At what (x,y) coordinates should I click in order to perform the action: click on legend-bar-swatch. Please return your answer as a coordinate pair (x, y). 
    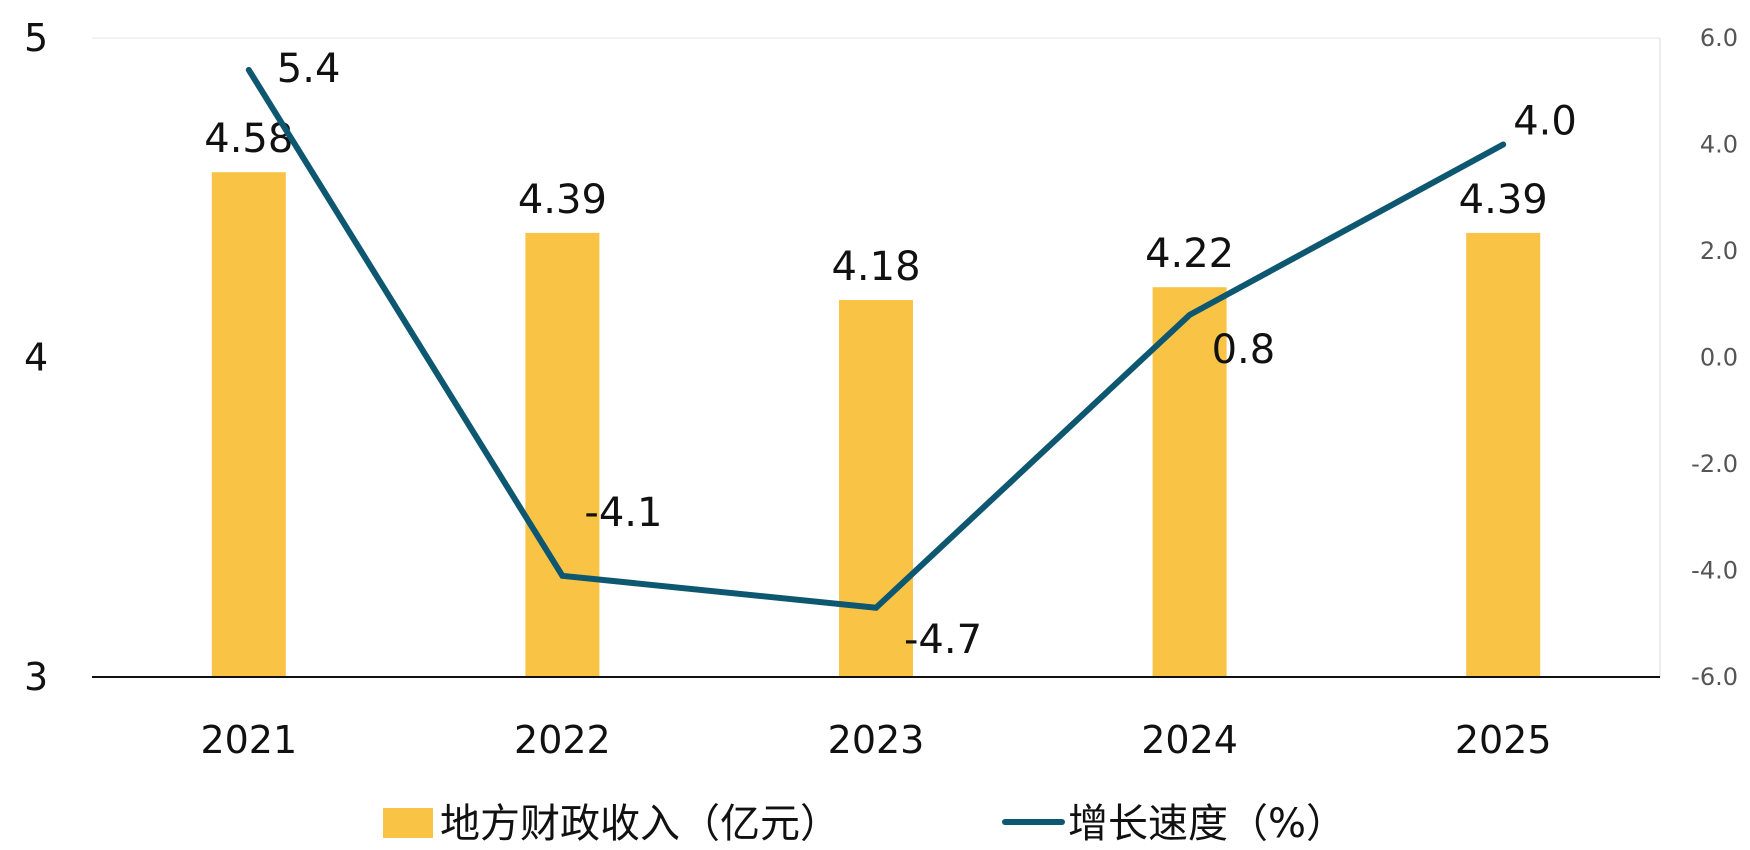
    Looking at the image, I should click on (408, 823).